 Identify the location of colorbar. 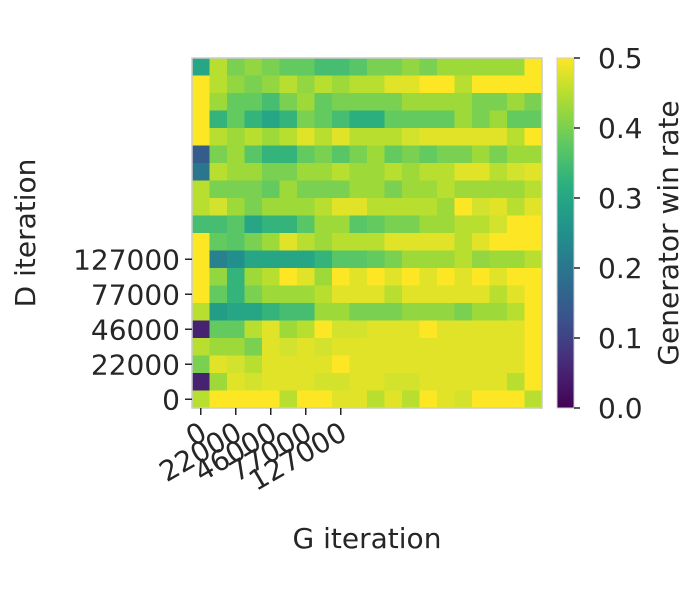
(565, 233).